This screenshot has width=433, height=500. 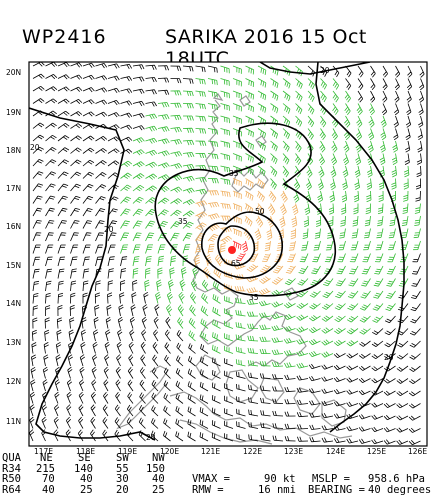 I want to click on table-row-r50: R50 70 40 30 40 VMAX = 90 kt MSLP = 958.6 hPa, so click(x=213, y=479).